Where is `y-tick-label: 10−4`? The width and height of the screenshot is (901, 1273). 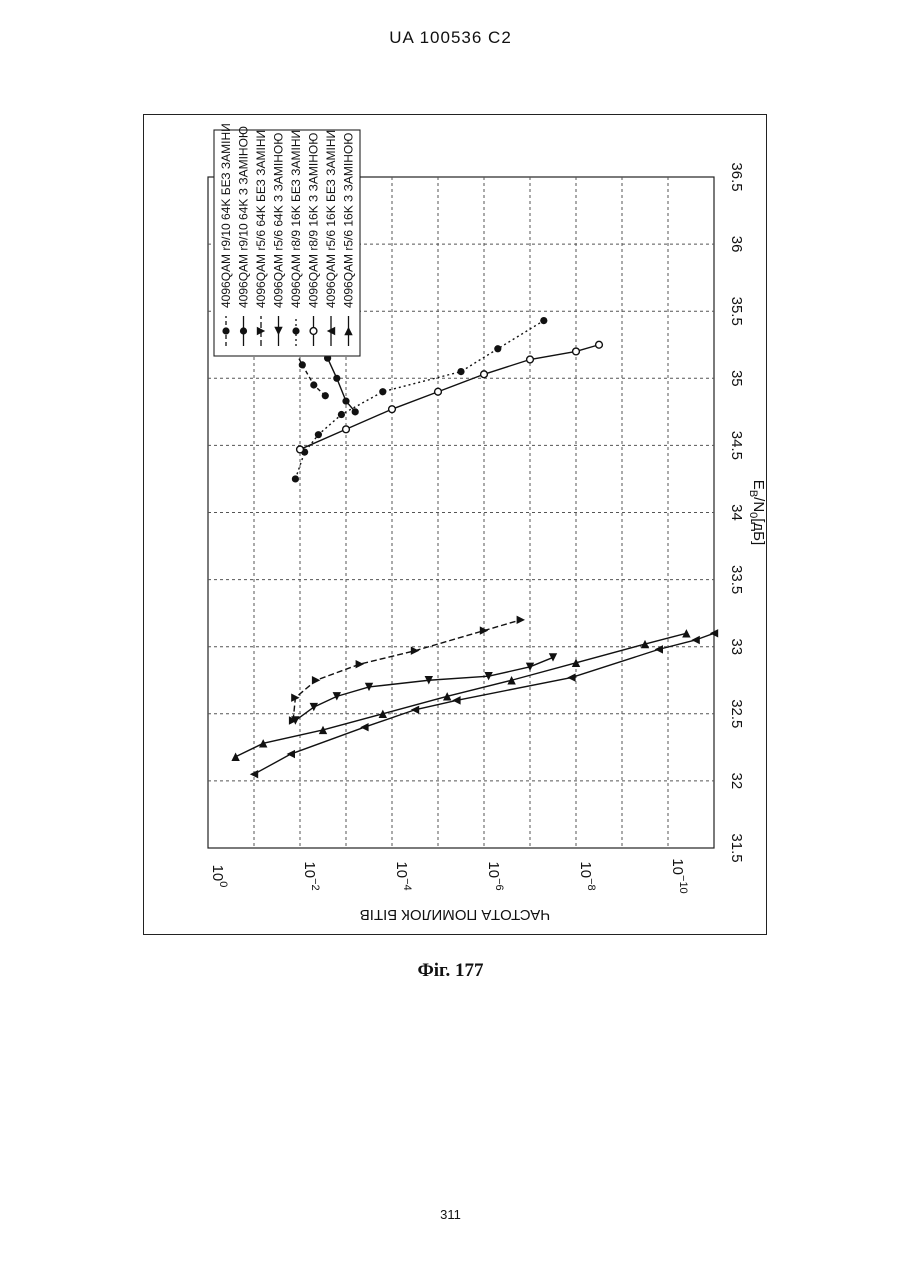
y-tick-label: 10−4 is located at coordinates (403, 875).